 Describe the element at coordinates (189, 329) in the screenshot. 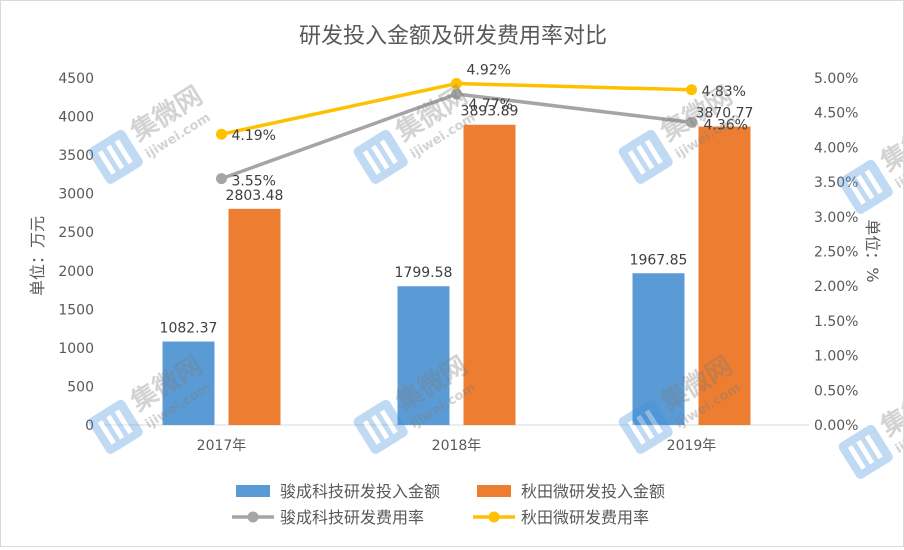

I see `bar-value-label: 1082.37` at that location.